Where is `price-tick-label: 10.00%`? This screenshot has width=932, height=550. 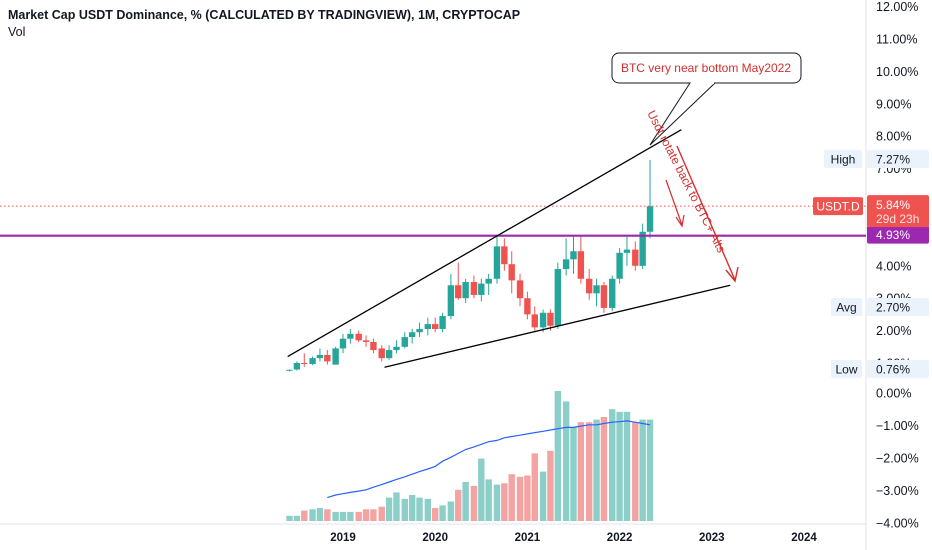
price-tick-label: 10.00% is located at coordinates (897, 72).